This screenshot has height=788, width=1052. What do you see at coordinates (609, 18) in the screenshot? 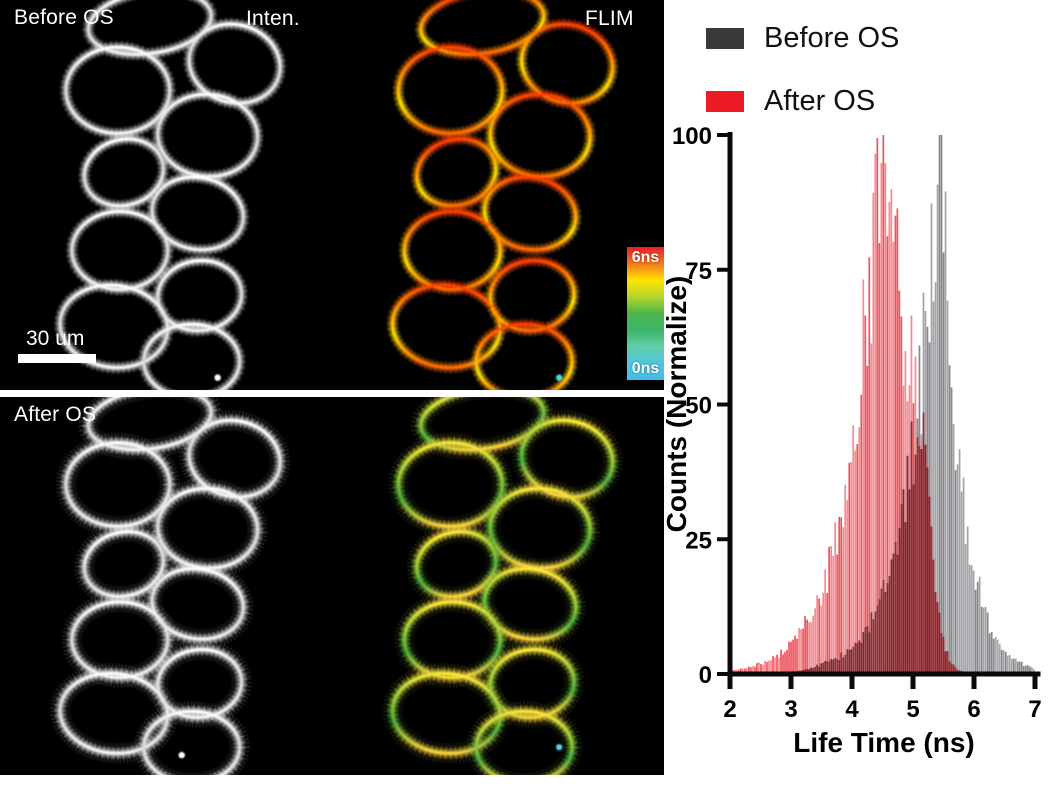
I see `panel-label-flim: FLIM` at bounding box center [609, 18].